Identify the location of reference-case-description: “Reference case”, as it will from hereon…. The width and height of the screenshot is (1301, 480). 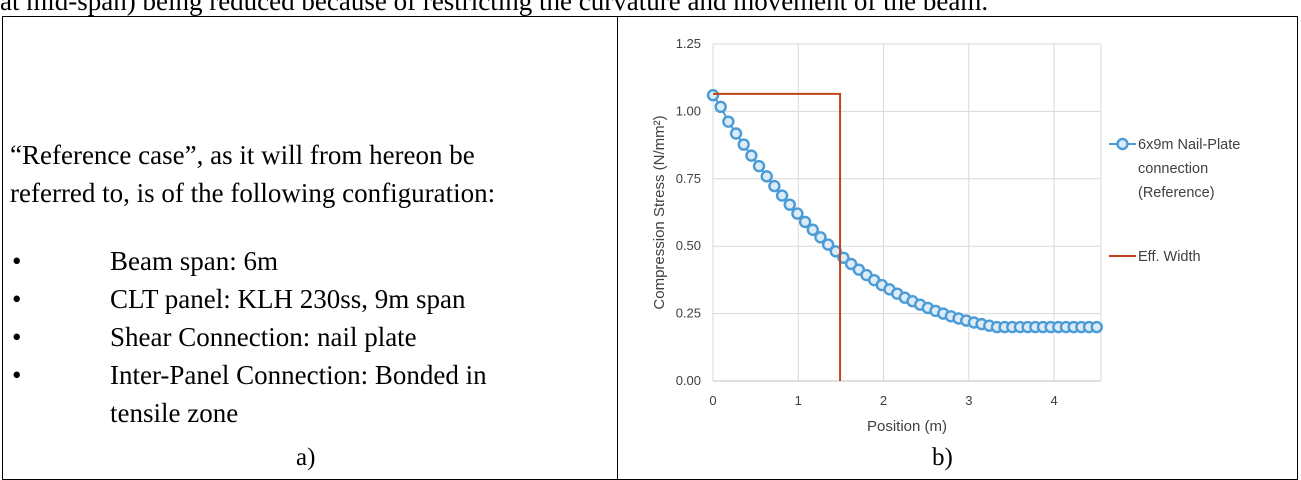
(252, 174).